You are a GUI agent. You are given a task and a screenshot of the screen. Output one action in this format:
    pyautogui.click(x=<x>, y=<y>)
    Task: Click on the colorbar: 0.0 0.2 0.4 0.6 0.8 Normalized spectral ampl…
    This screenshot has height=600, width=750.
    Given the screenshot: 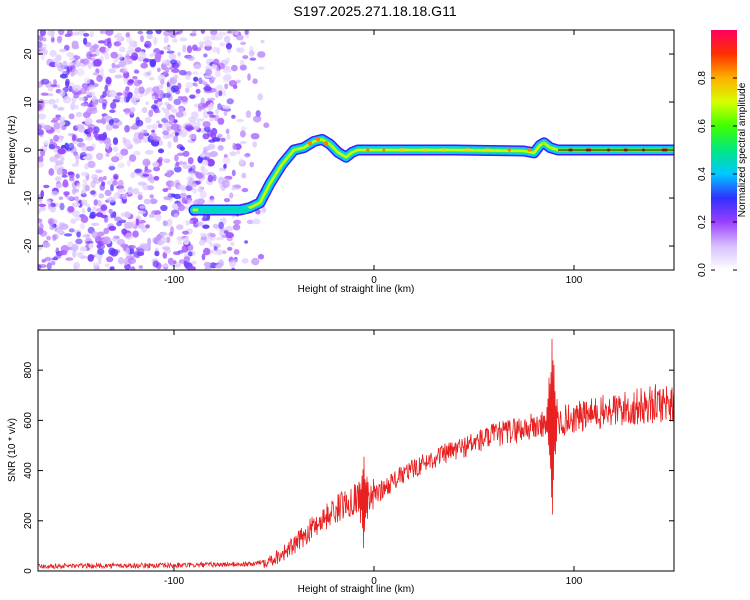 What is the action you would take?
    pyautogui.click(x=722, y=153)
    